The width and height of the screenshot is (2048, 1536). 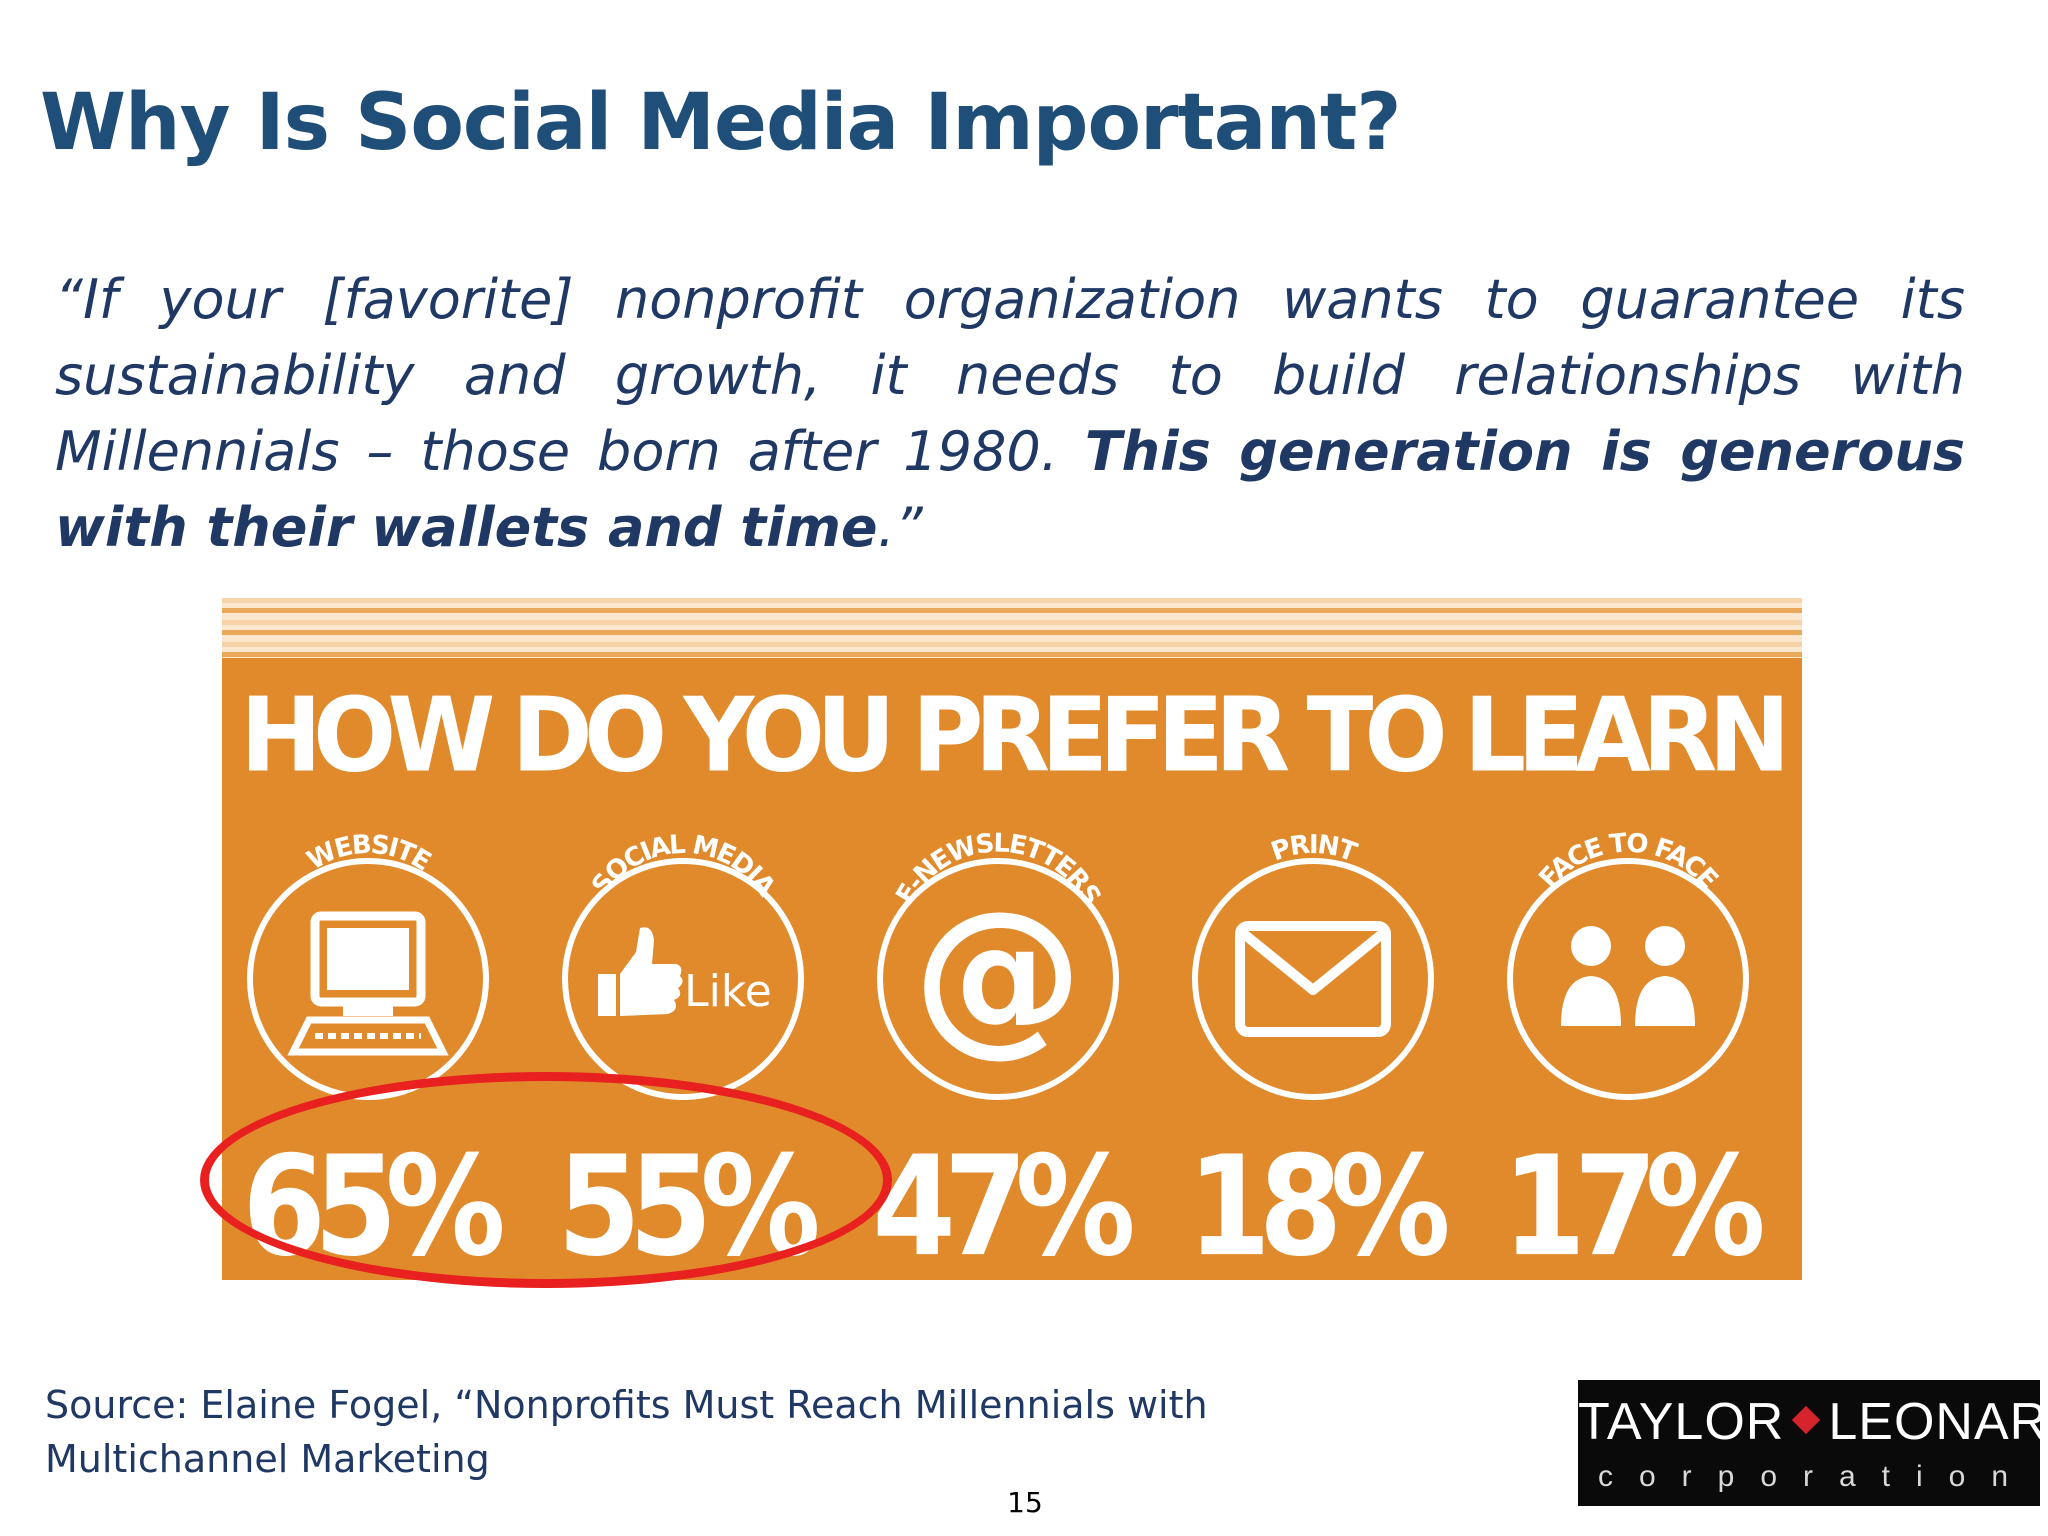 What do you see at coordinates (728, 991) in the screenshot?
I see `svg-text: Like` at bounding box center [728, 991].